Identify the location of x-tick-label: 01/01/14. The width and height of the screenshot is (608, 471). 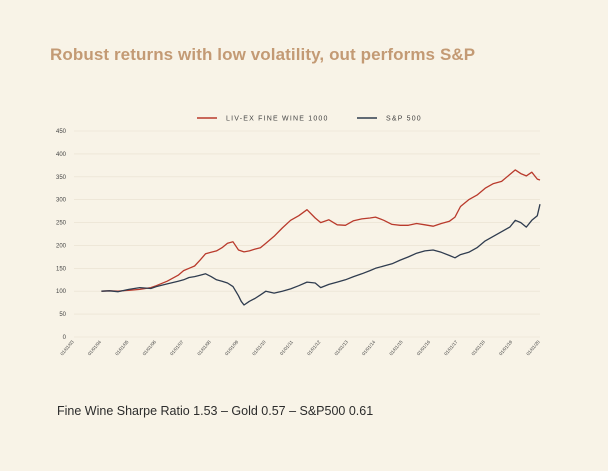
(369, 347).